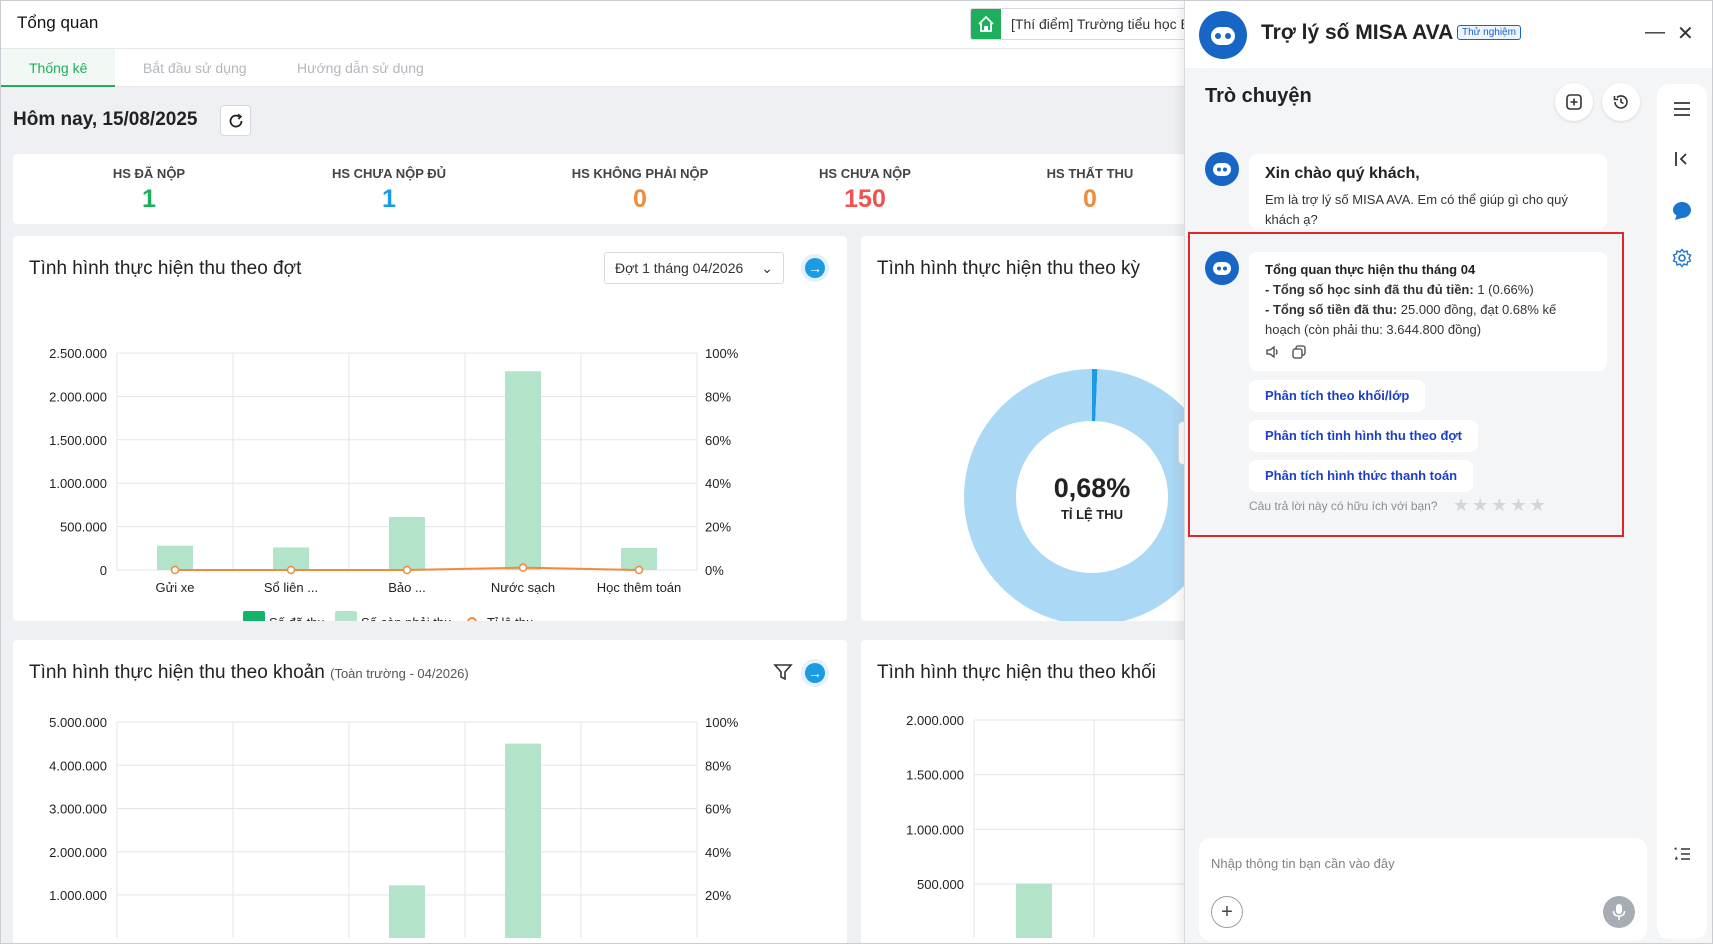 The width and height of the screenshot is (1713, 944). What do you see at coordinates (177, 672) in the screenshot?
I see `card-title-text: Tình hình thực hiện thu theo khoản` at bounding box center [177, 672].